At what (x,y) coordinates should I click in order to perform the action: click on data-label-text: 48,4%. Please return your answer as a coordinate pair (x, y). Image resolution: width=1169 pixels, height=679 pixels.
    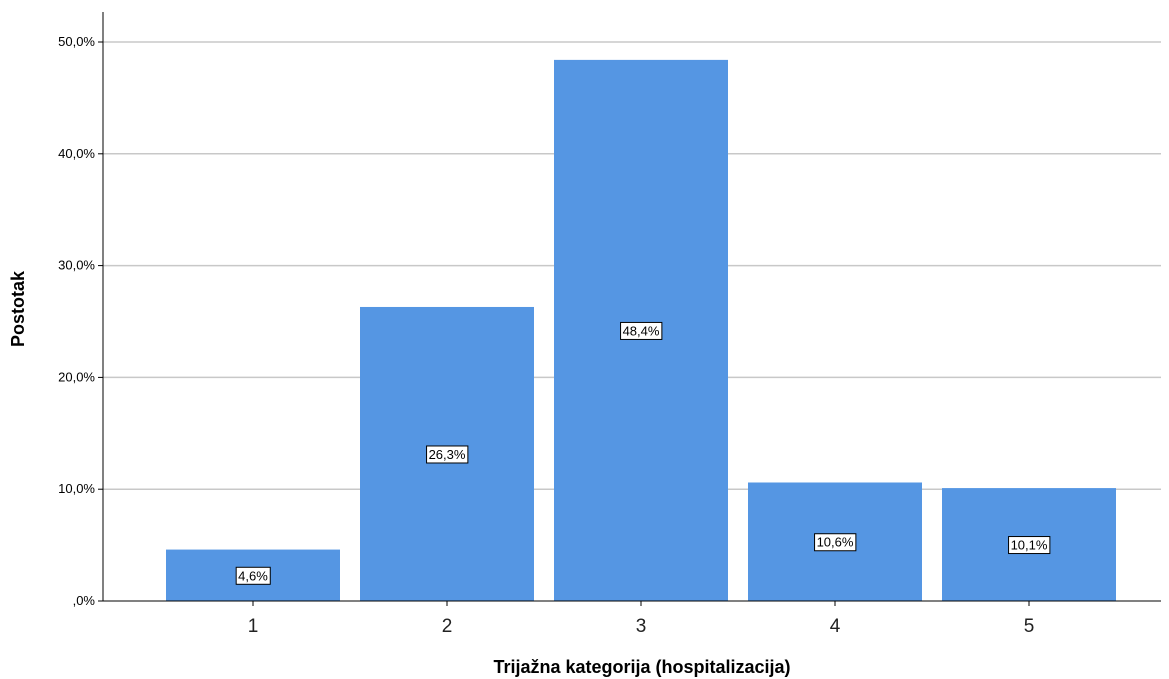
    Looking at the image, I should click on (641, 330).